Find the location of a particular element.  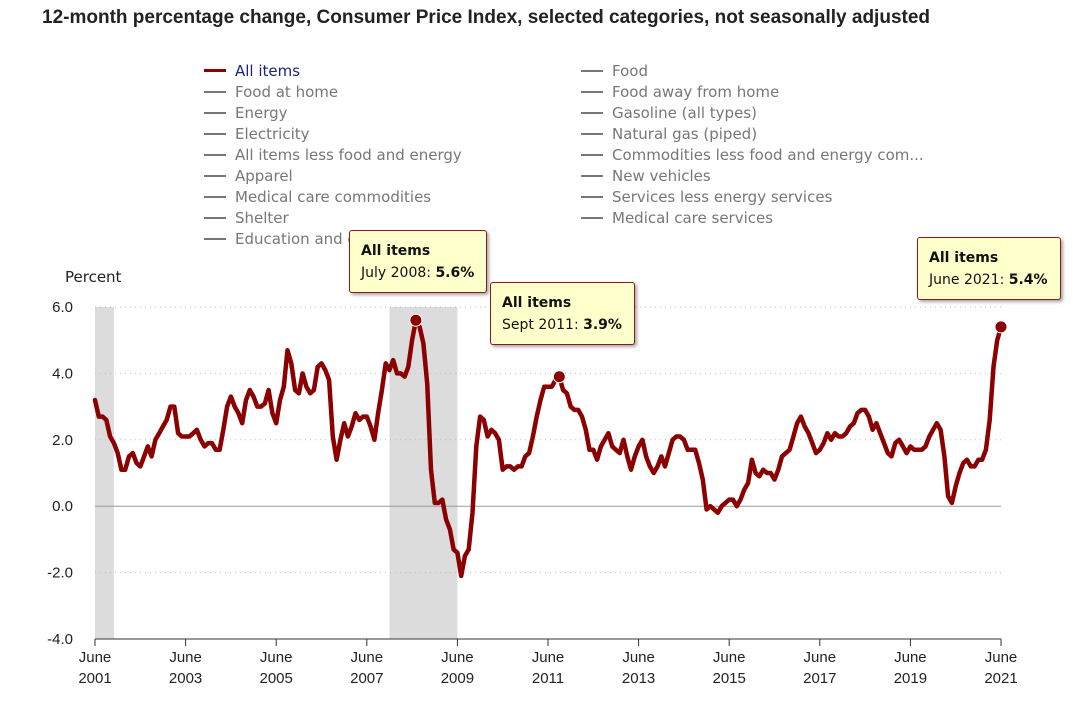

legend-item-new-vehicles: New vehicles is located at coordinates (646, 175).